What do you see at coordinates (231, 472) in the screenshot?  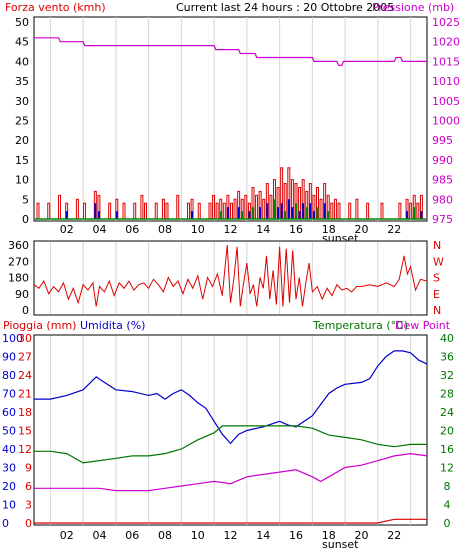 I see `dewpoint-line` at bounding box center [231, 472].